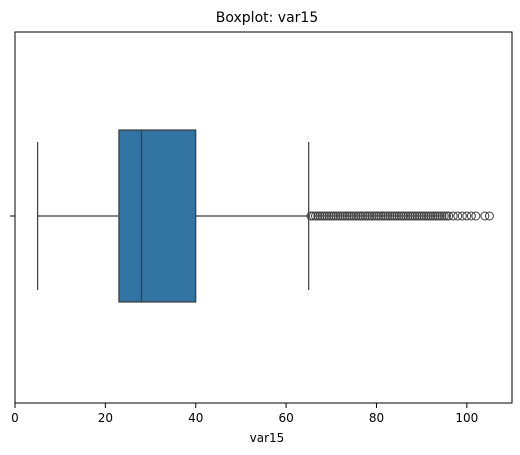 This screenshot has width=520, height=455. What do you see at coordinates (267, 438) in the screenshot?
I see `x-axis-label: var15` at bounding box center [267, 438].